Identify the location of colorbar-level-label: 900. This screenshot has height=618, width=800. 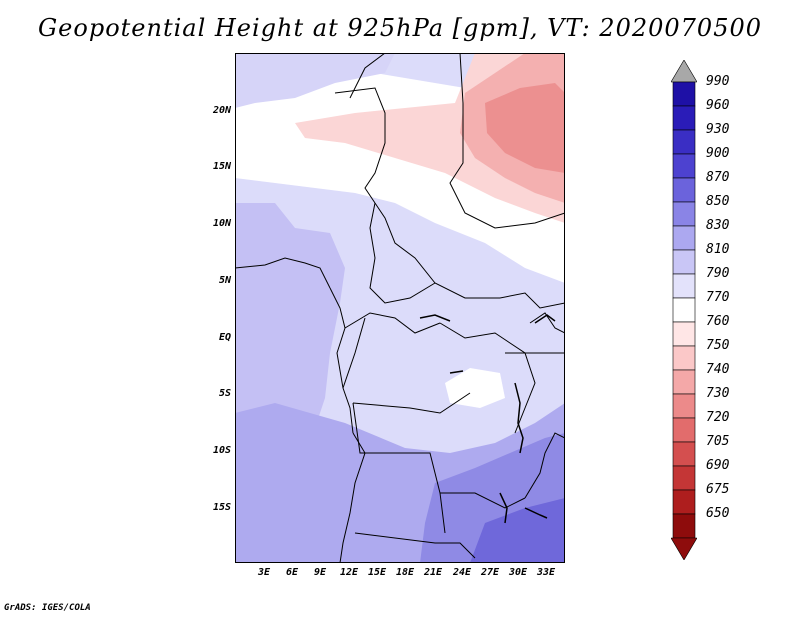
(718, 153).